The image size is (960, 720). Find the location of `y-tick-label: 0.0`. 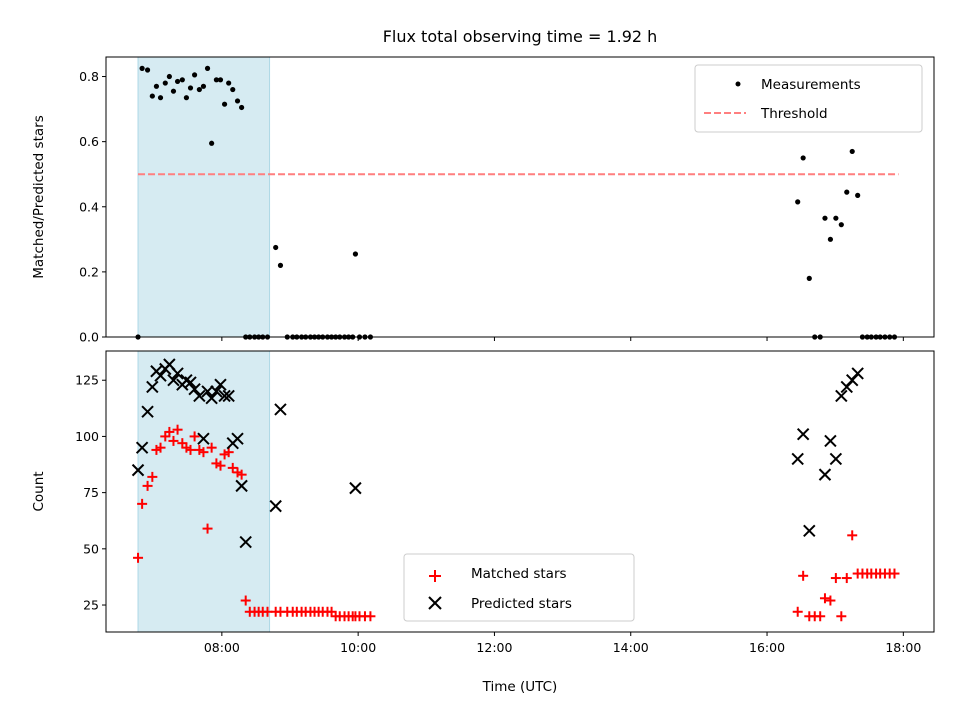

y-tick-label: 0.0 is located at coordinates (89, 337).